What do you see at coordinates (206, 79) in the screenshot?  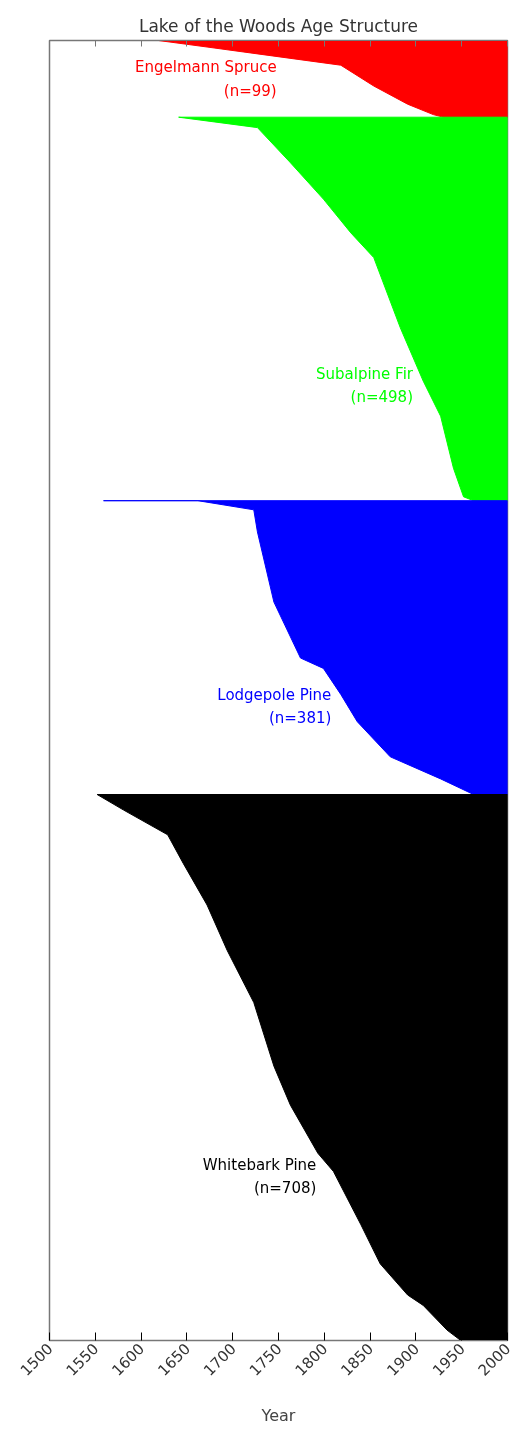 I see `series-label: Engelmann Spruce (n=99)` at bounding box center [206, 79].